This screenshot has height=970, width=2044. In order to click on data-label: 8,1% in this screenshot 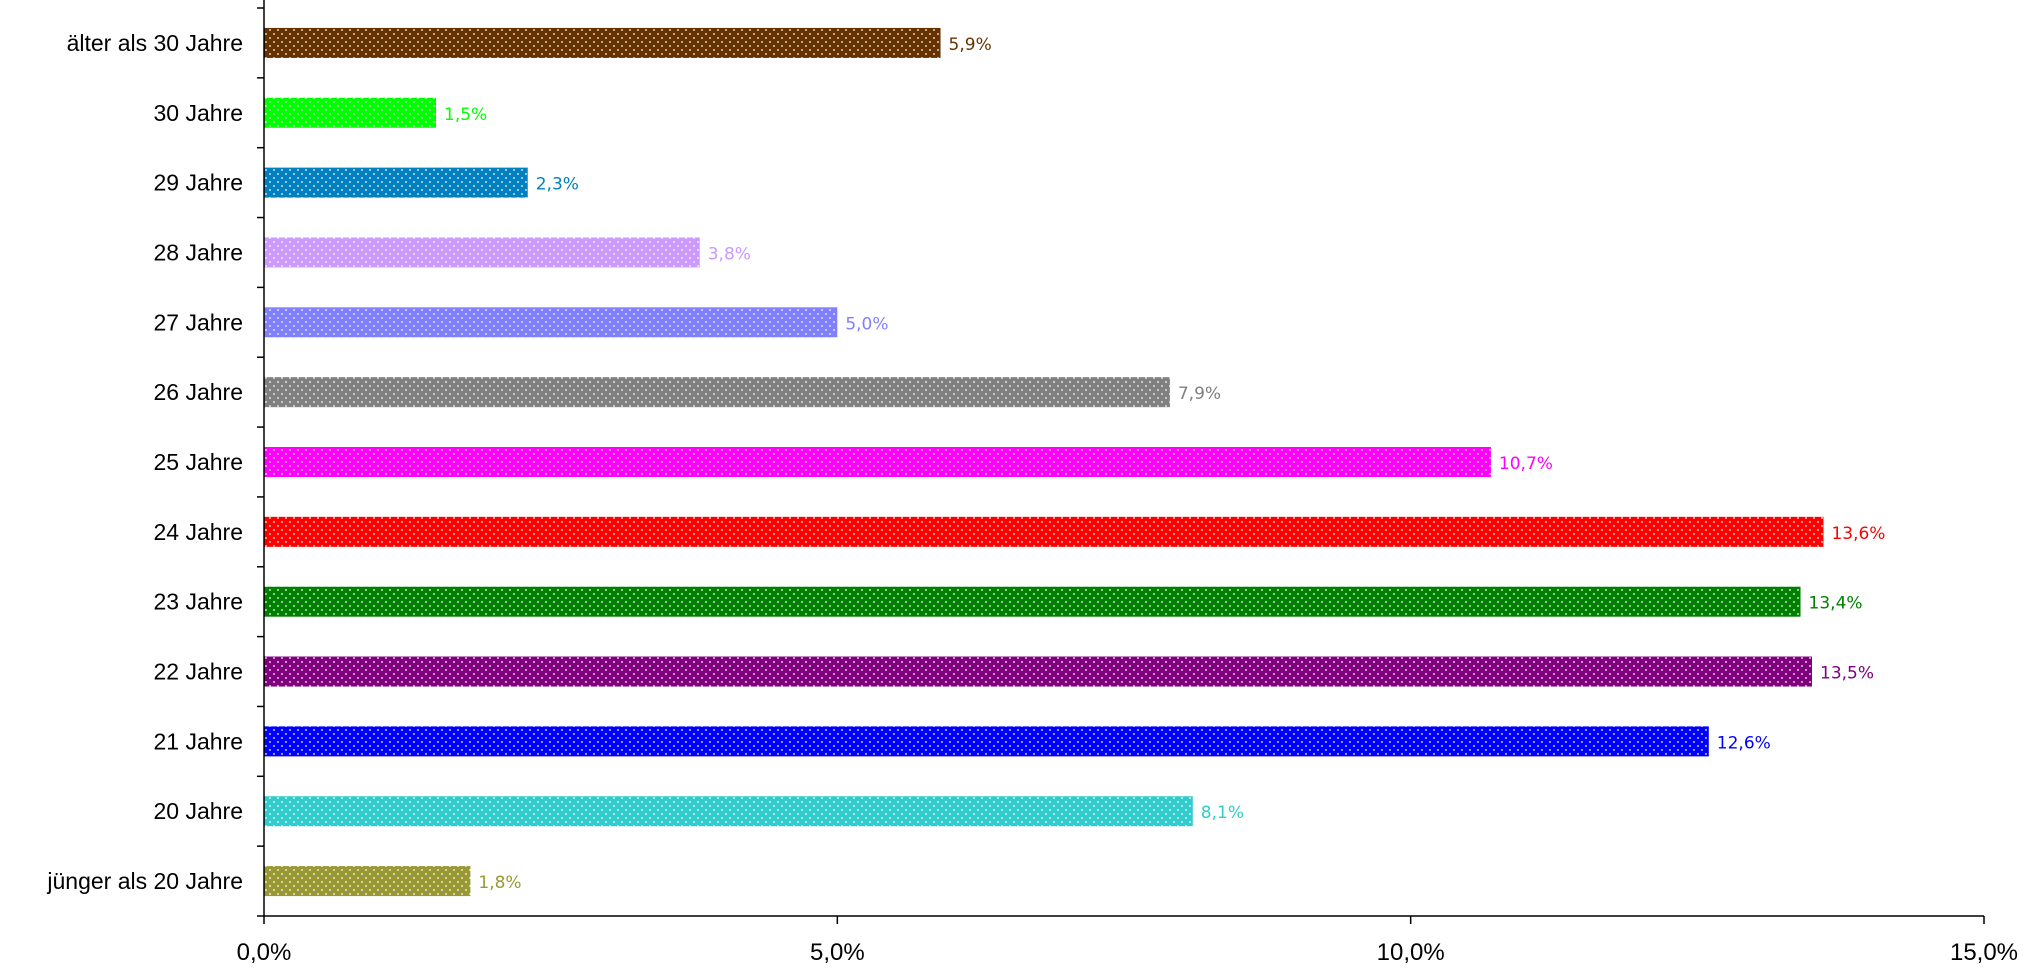, I will do `click(1222, 813)`.